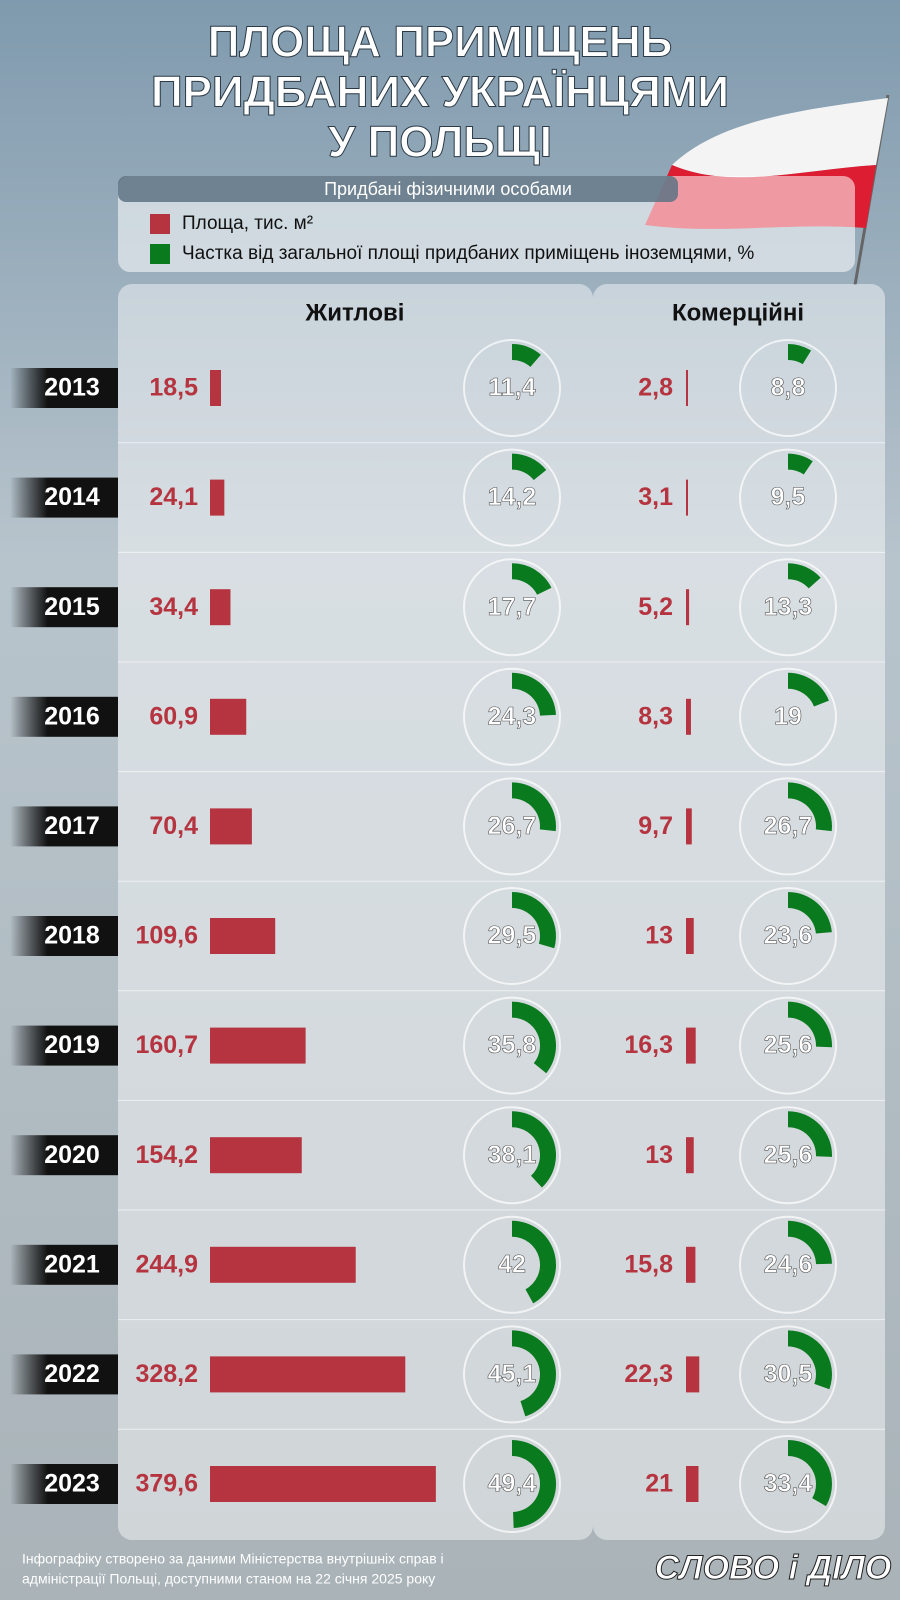 The image size is (900, 1600). Describe the element at coordinates (398, 189) in the screenshot. I see `subtitle-bar` at that location.